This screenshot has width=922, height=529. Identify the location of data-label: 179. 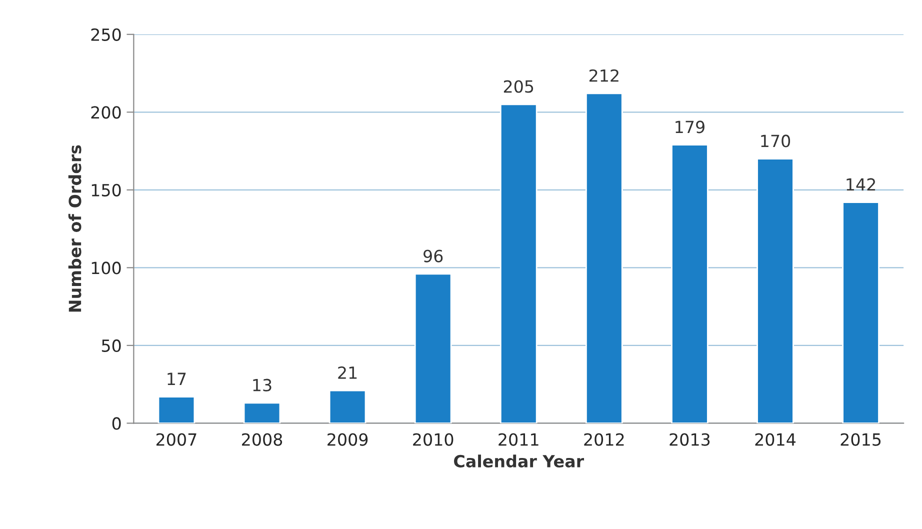
(690, 127).